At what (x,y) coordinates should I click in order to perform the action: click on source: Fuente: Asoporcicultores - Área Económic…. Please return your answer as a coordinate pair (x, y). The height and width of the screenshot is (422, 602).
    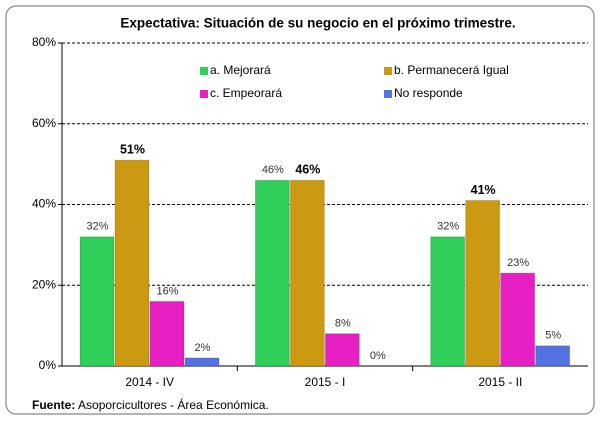
    Looking at the image, I should click on (150, 404).